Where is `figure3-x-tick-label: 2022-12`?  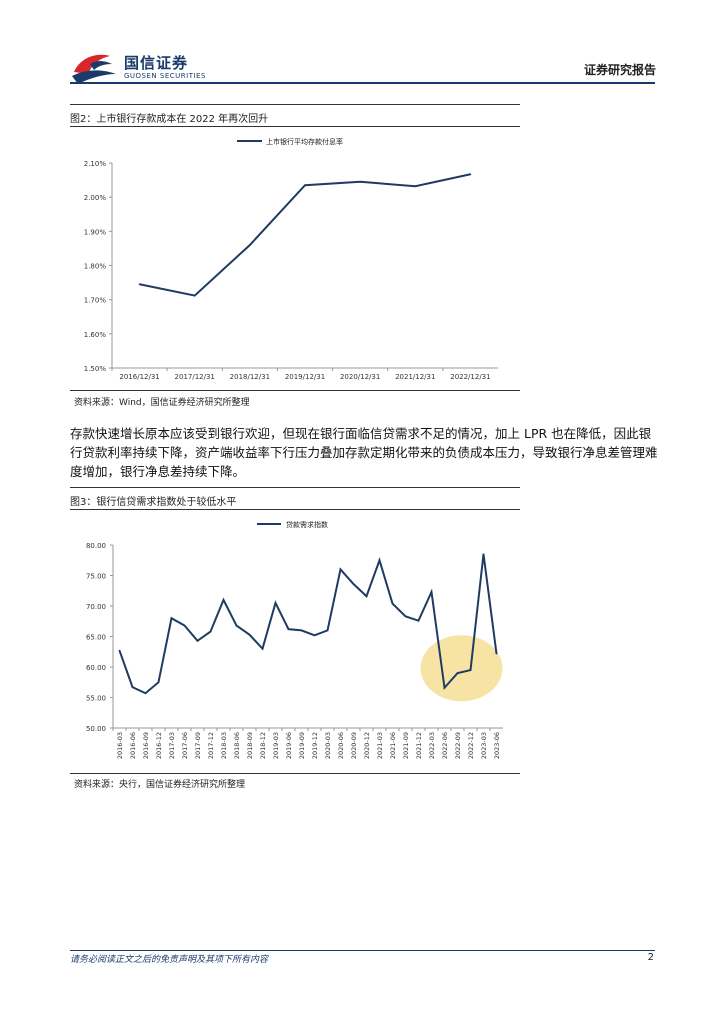
figure3-x-tick-label: 2022-12 is located at coordinates (471, 745).